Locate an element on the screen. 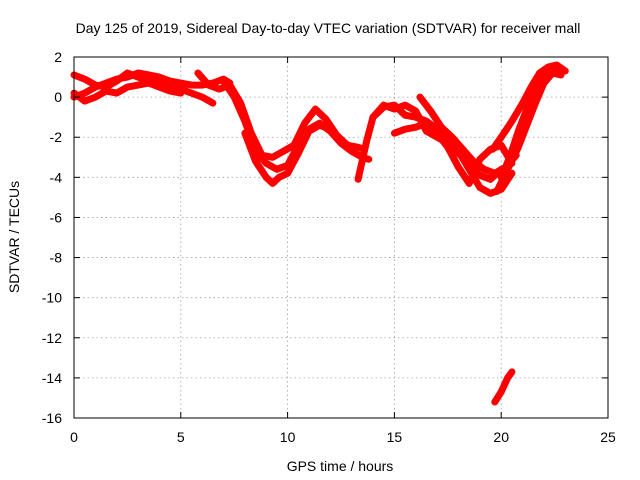  y-tick-label: -16 is located at coordinates (52, 418).